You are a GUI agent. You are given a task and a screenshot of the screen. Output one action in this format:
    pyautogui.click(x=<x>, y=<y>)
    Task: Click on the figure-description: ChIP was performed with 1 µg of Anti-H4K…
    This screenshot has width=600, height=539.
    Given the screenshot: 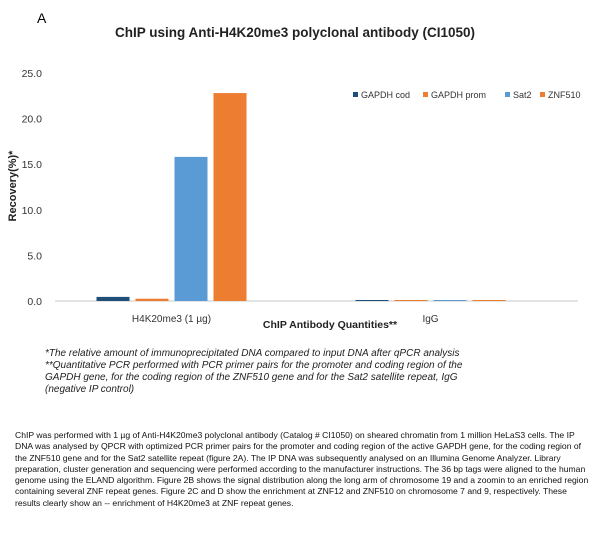 What is the action you would take?
    pyautogui.click(x=302, y=469)
    